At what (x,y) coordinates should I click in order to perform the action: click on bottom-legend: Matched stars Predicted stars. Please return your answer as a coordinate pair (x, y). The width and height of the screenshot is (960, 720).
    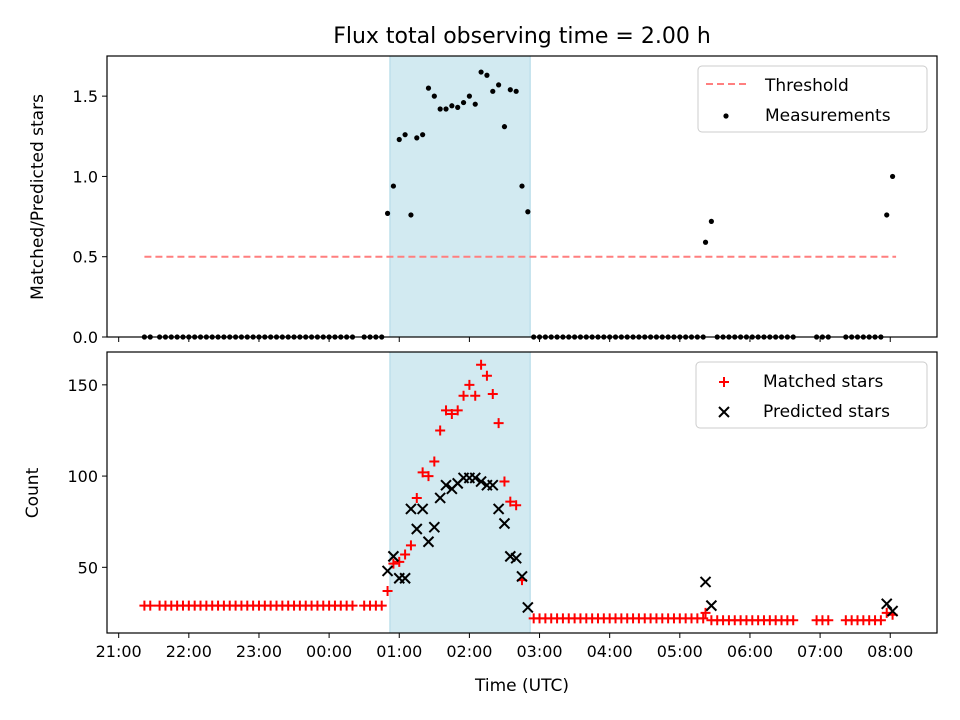
    Looking at the image, I should click on (811, 395).